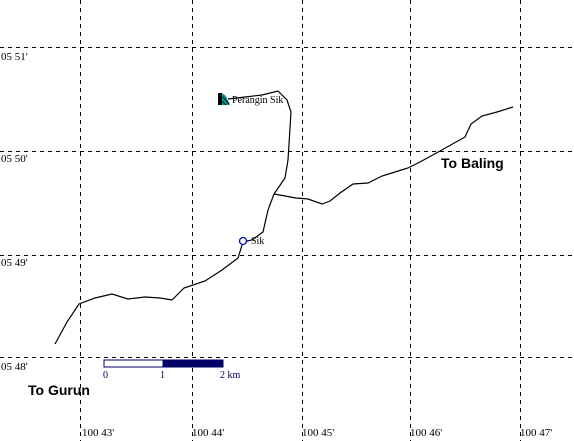  What do you see at coordinates (243, 241) in the screenshot?
I see `town-marker-icon` at bounding box center [243, 241].